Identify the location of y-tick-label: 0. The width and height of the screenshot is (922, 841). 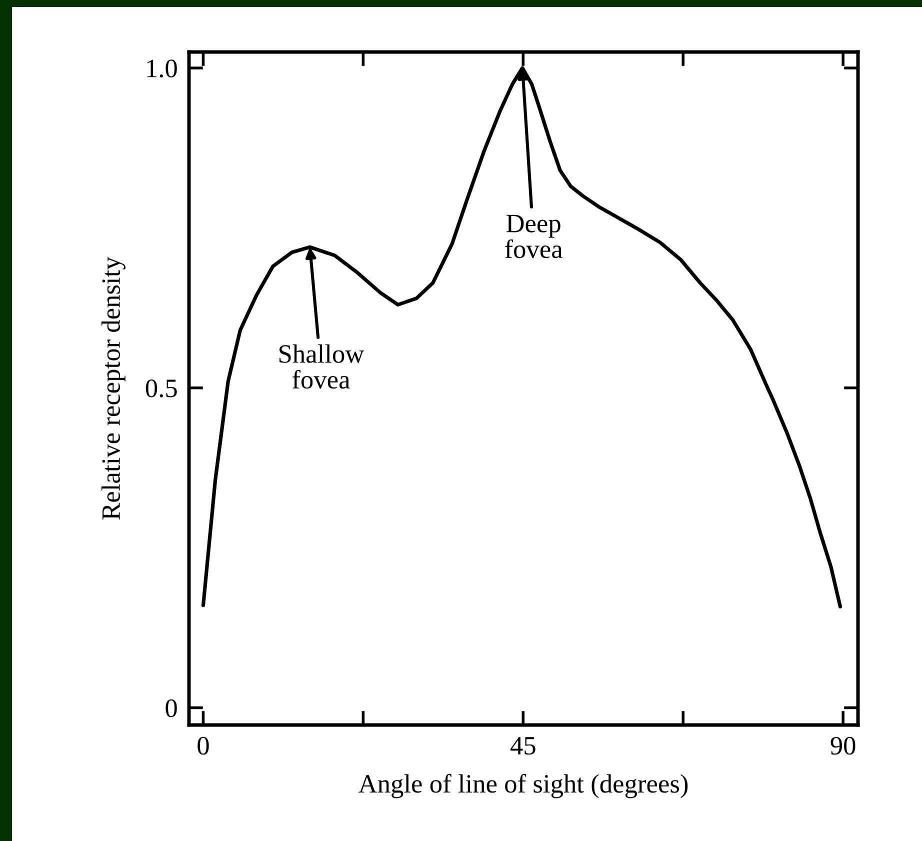
(171, 708).